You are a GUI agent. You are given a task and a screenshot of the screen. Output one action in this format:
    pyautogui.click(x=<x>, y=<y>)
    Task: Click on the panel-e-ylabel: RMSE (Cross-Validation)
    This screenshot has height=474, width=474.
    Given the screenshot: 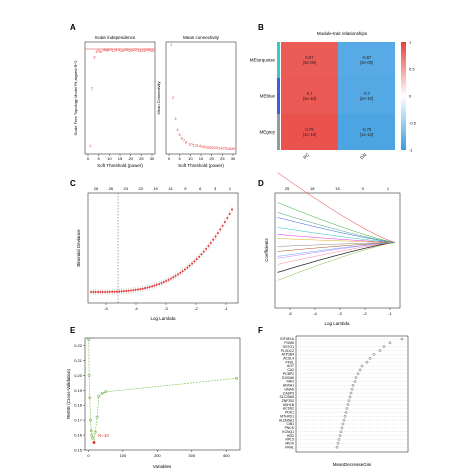 What is the action you would take?
    pyautogui.click(x=68, y=394)
    